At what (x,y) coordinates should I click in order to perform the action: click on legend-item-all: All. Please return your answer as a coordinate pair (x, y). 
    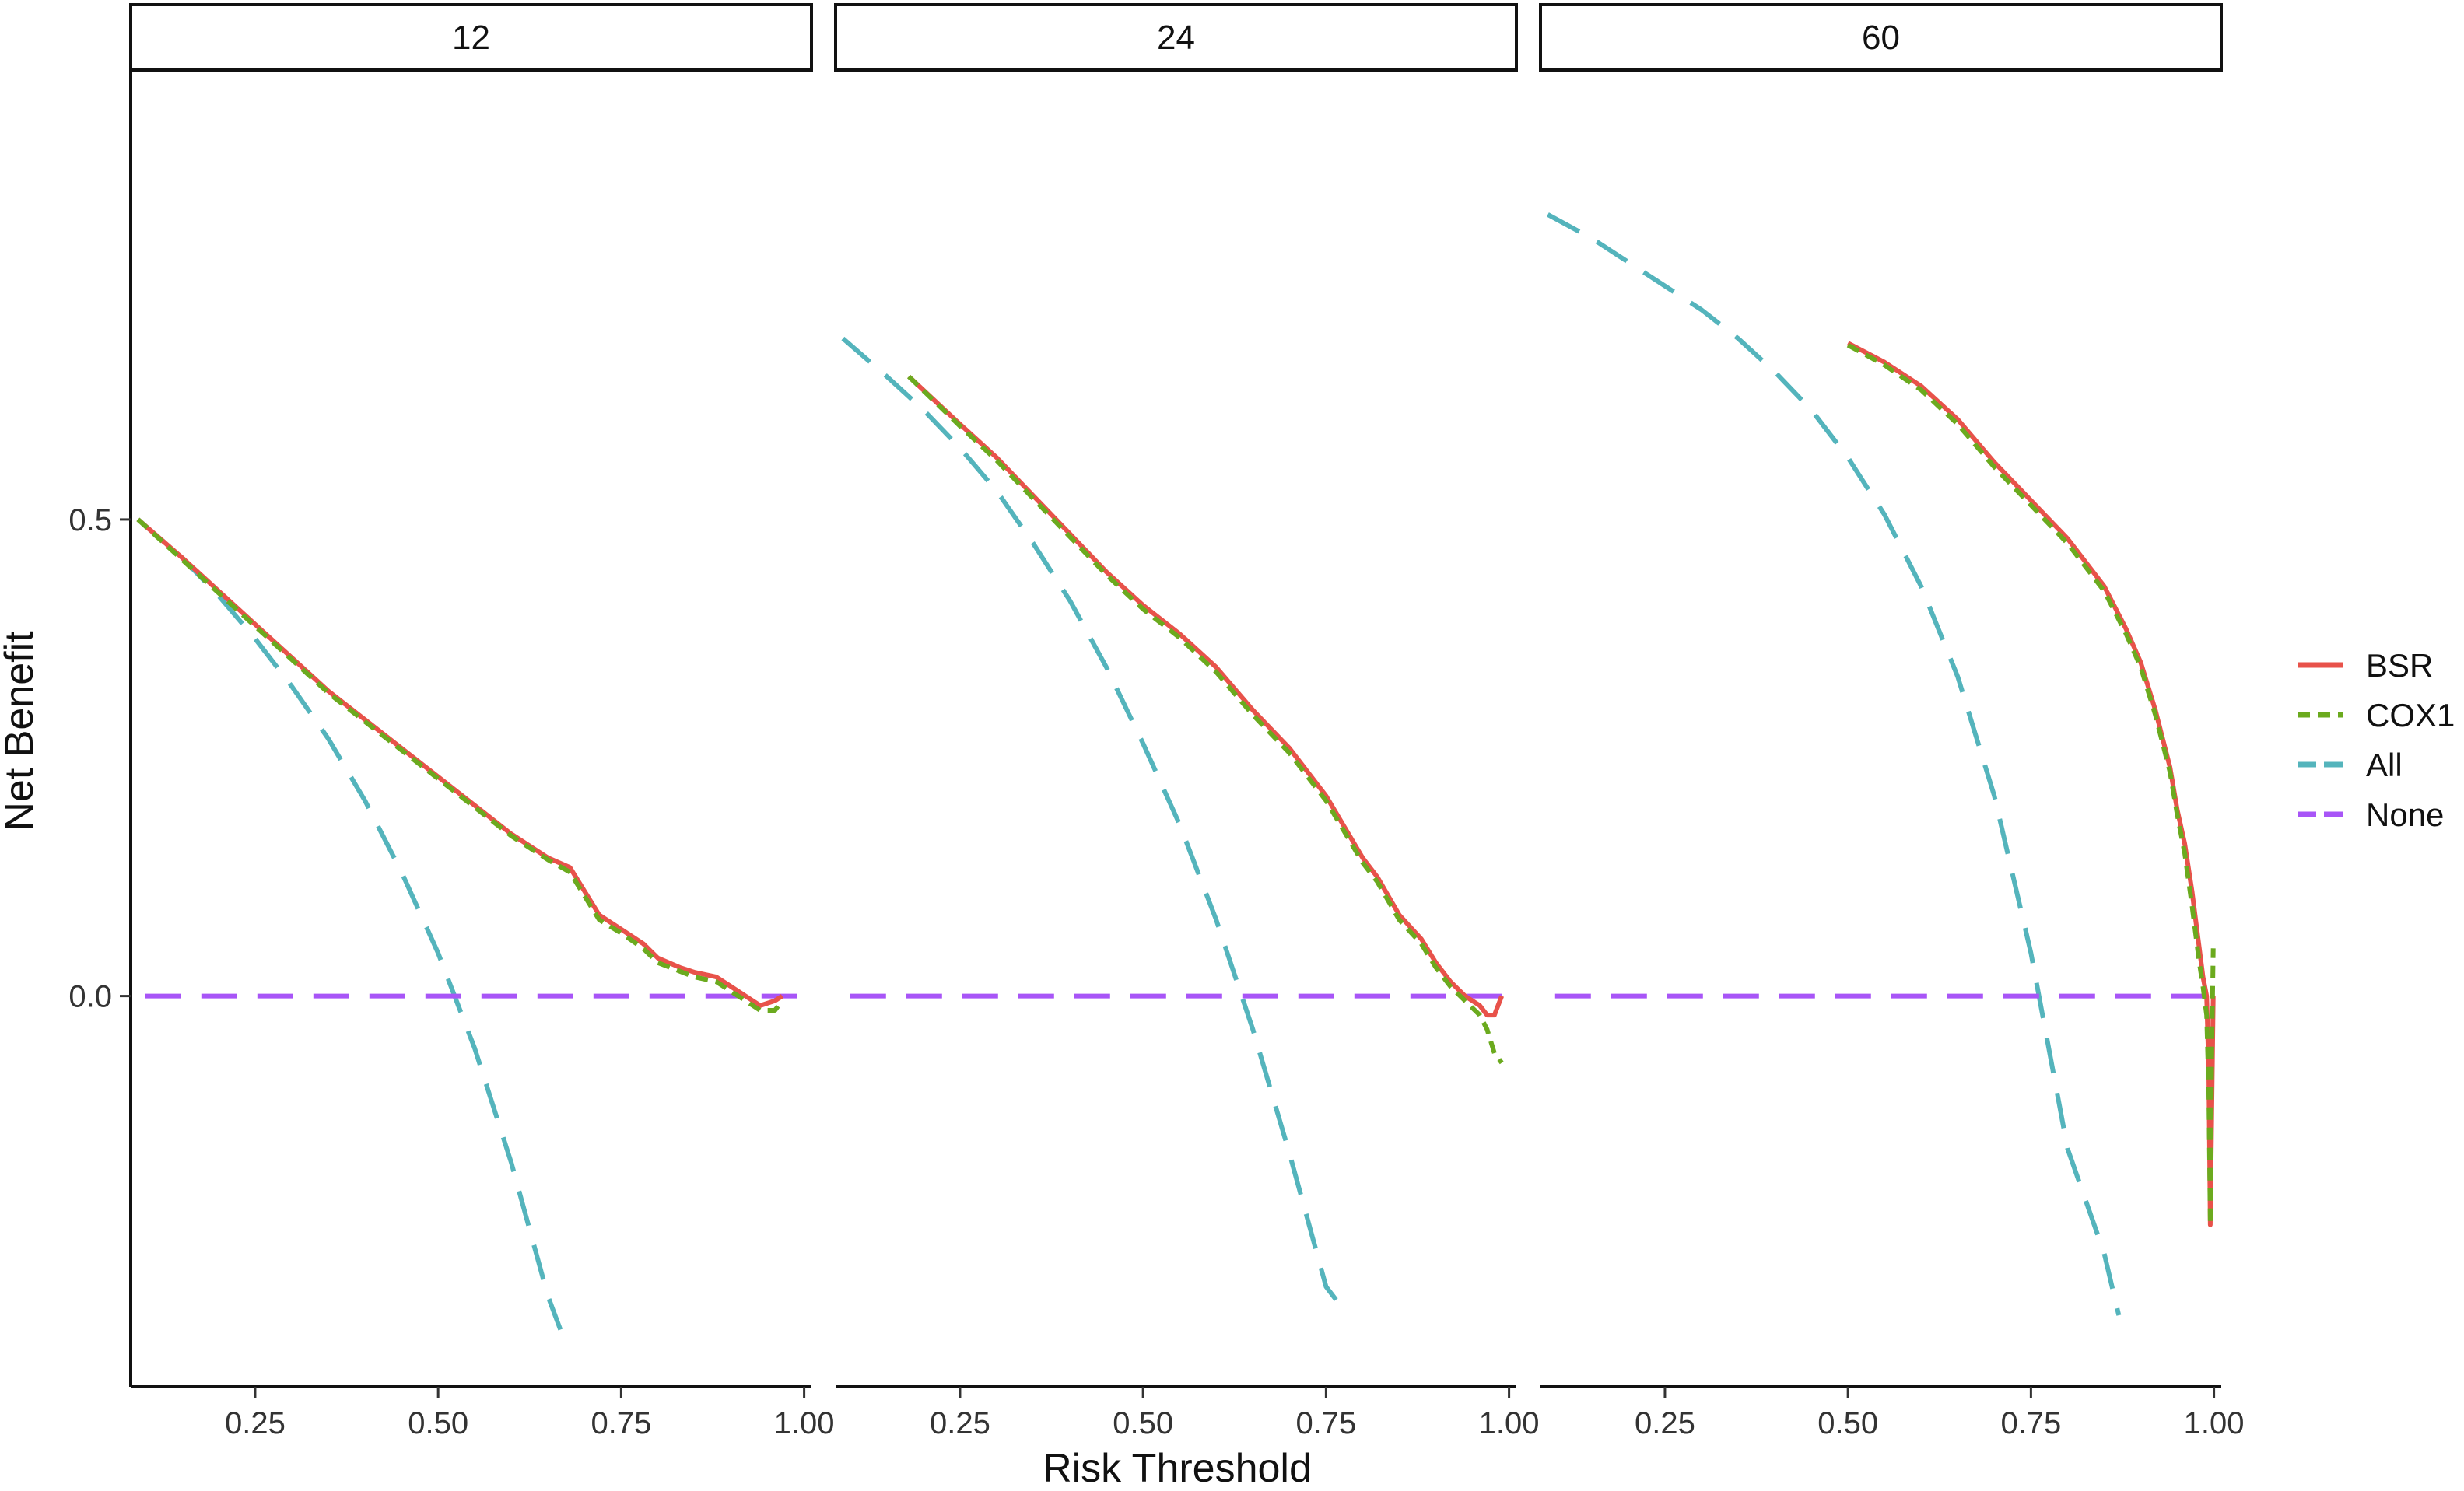
    Looking at the image, I should click on (2350, 765).